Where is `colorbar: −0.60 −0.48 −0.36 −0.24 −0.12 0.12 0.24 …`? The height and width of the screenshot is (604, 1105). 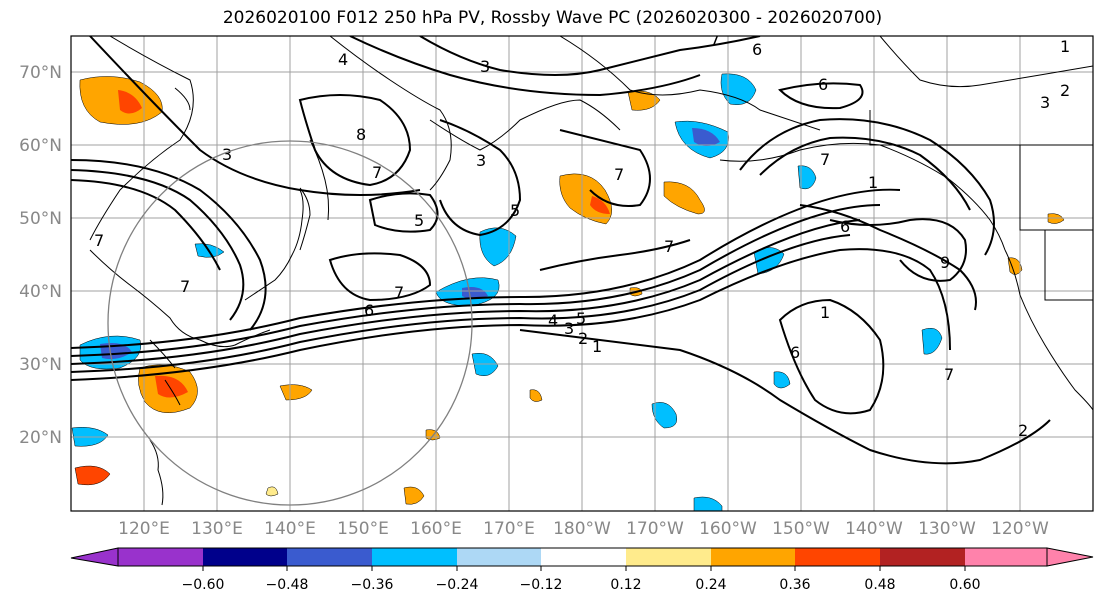 colorbar: −0.60 −0.48 −0.36 −0.24 −0.12 0.12 0.24 … is located at coordinates (582, 570).